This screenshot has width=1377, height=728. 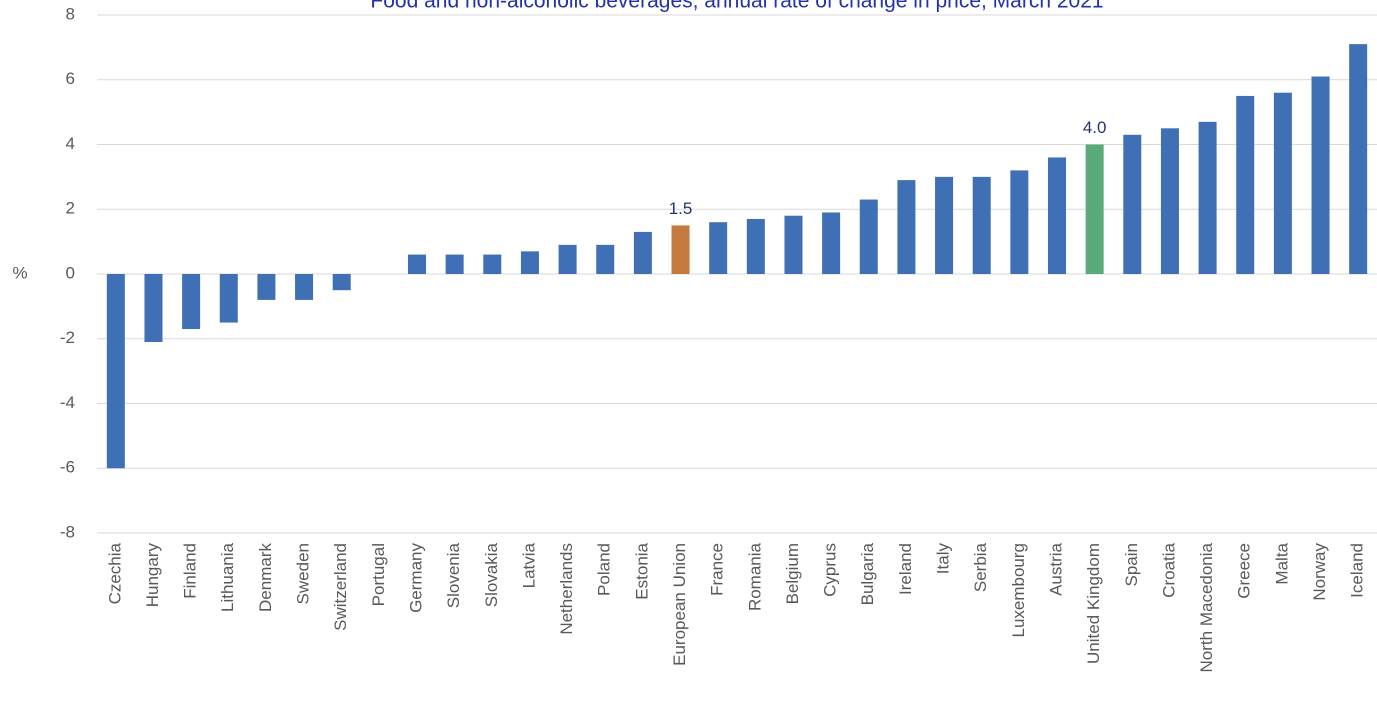 I want to click on x-tick-label: Malta, so click(x=1281, y=563).